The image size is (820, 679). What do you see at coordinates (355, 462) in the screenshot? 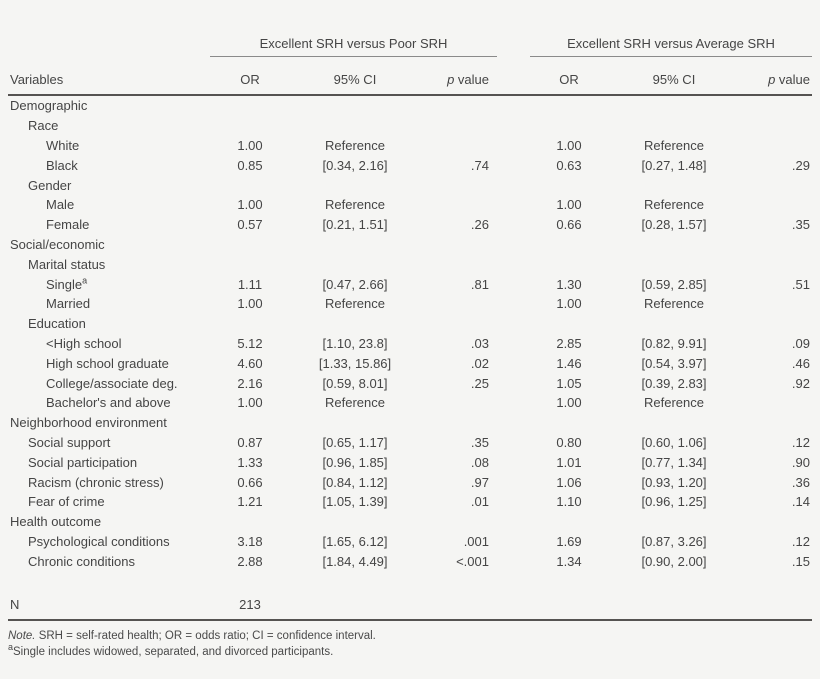
I see `cell-ci1: [0.96, 1.85]` at bounding box center [355, 462].